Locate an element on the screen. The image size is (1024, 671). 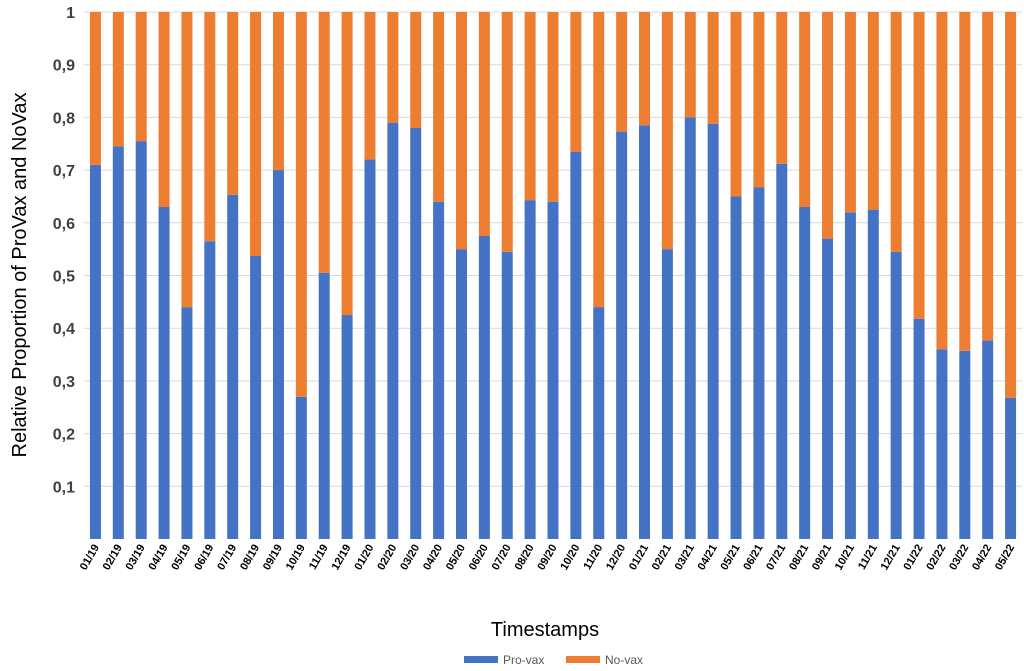
x-tick-label: 11/21 is located at coordinates (868, 557).